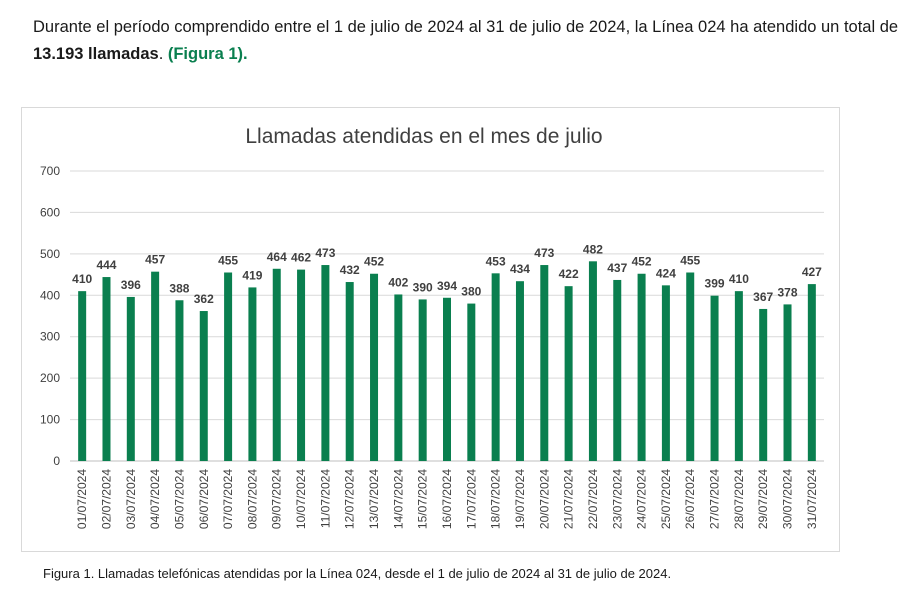 The image size is (915, 609). Describe the element at coordinates (617, 499) in the screenshot. I see `x-tick-label: 23/07/2024` at that location.